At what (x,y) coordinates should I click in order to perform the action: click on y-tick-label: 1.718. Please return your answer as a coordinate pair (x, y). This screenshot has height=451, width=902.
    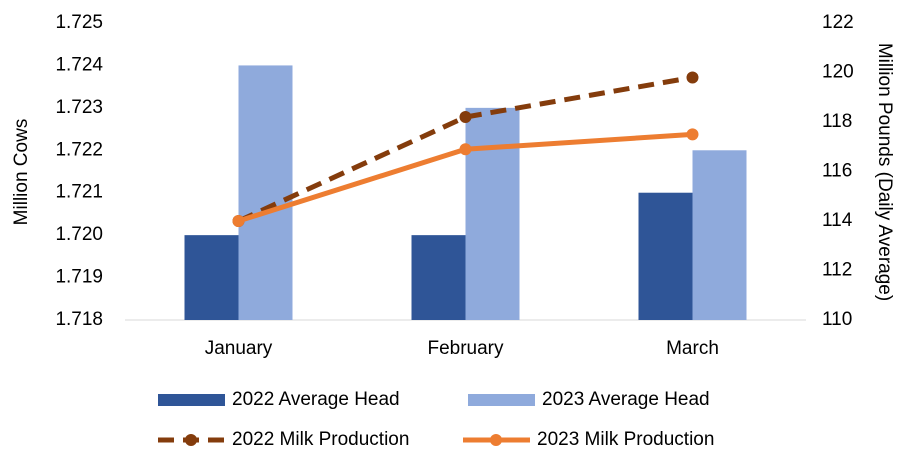
    Looking at the image, I should click on (79, 319).